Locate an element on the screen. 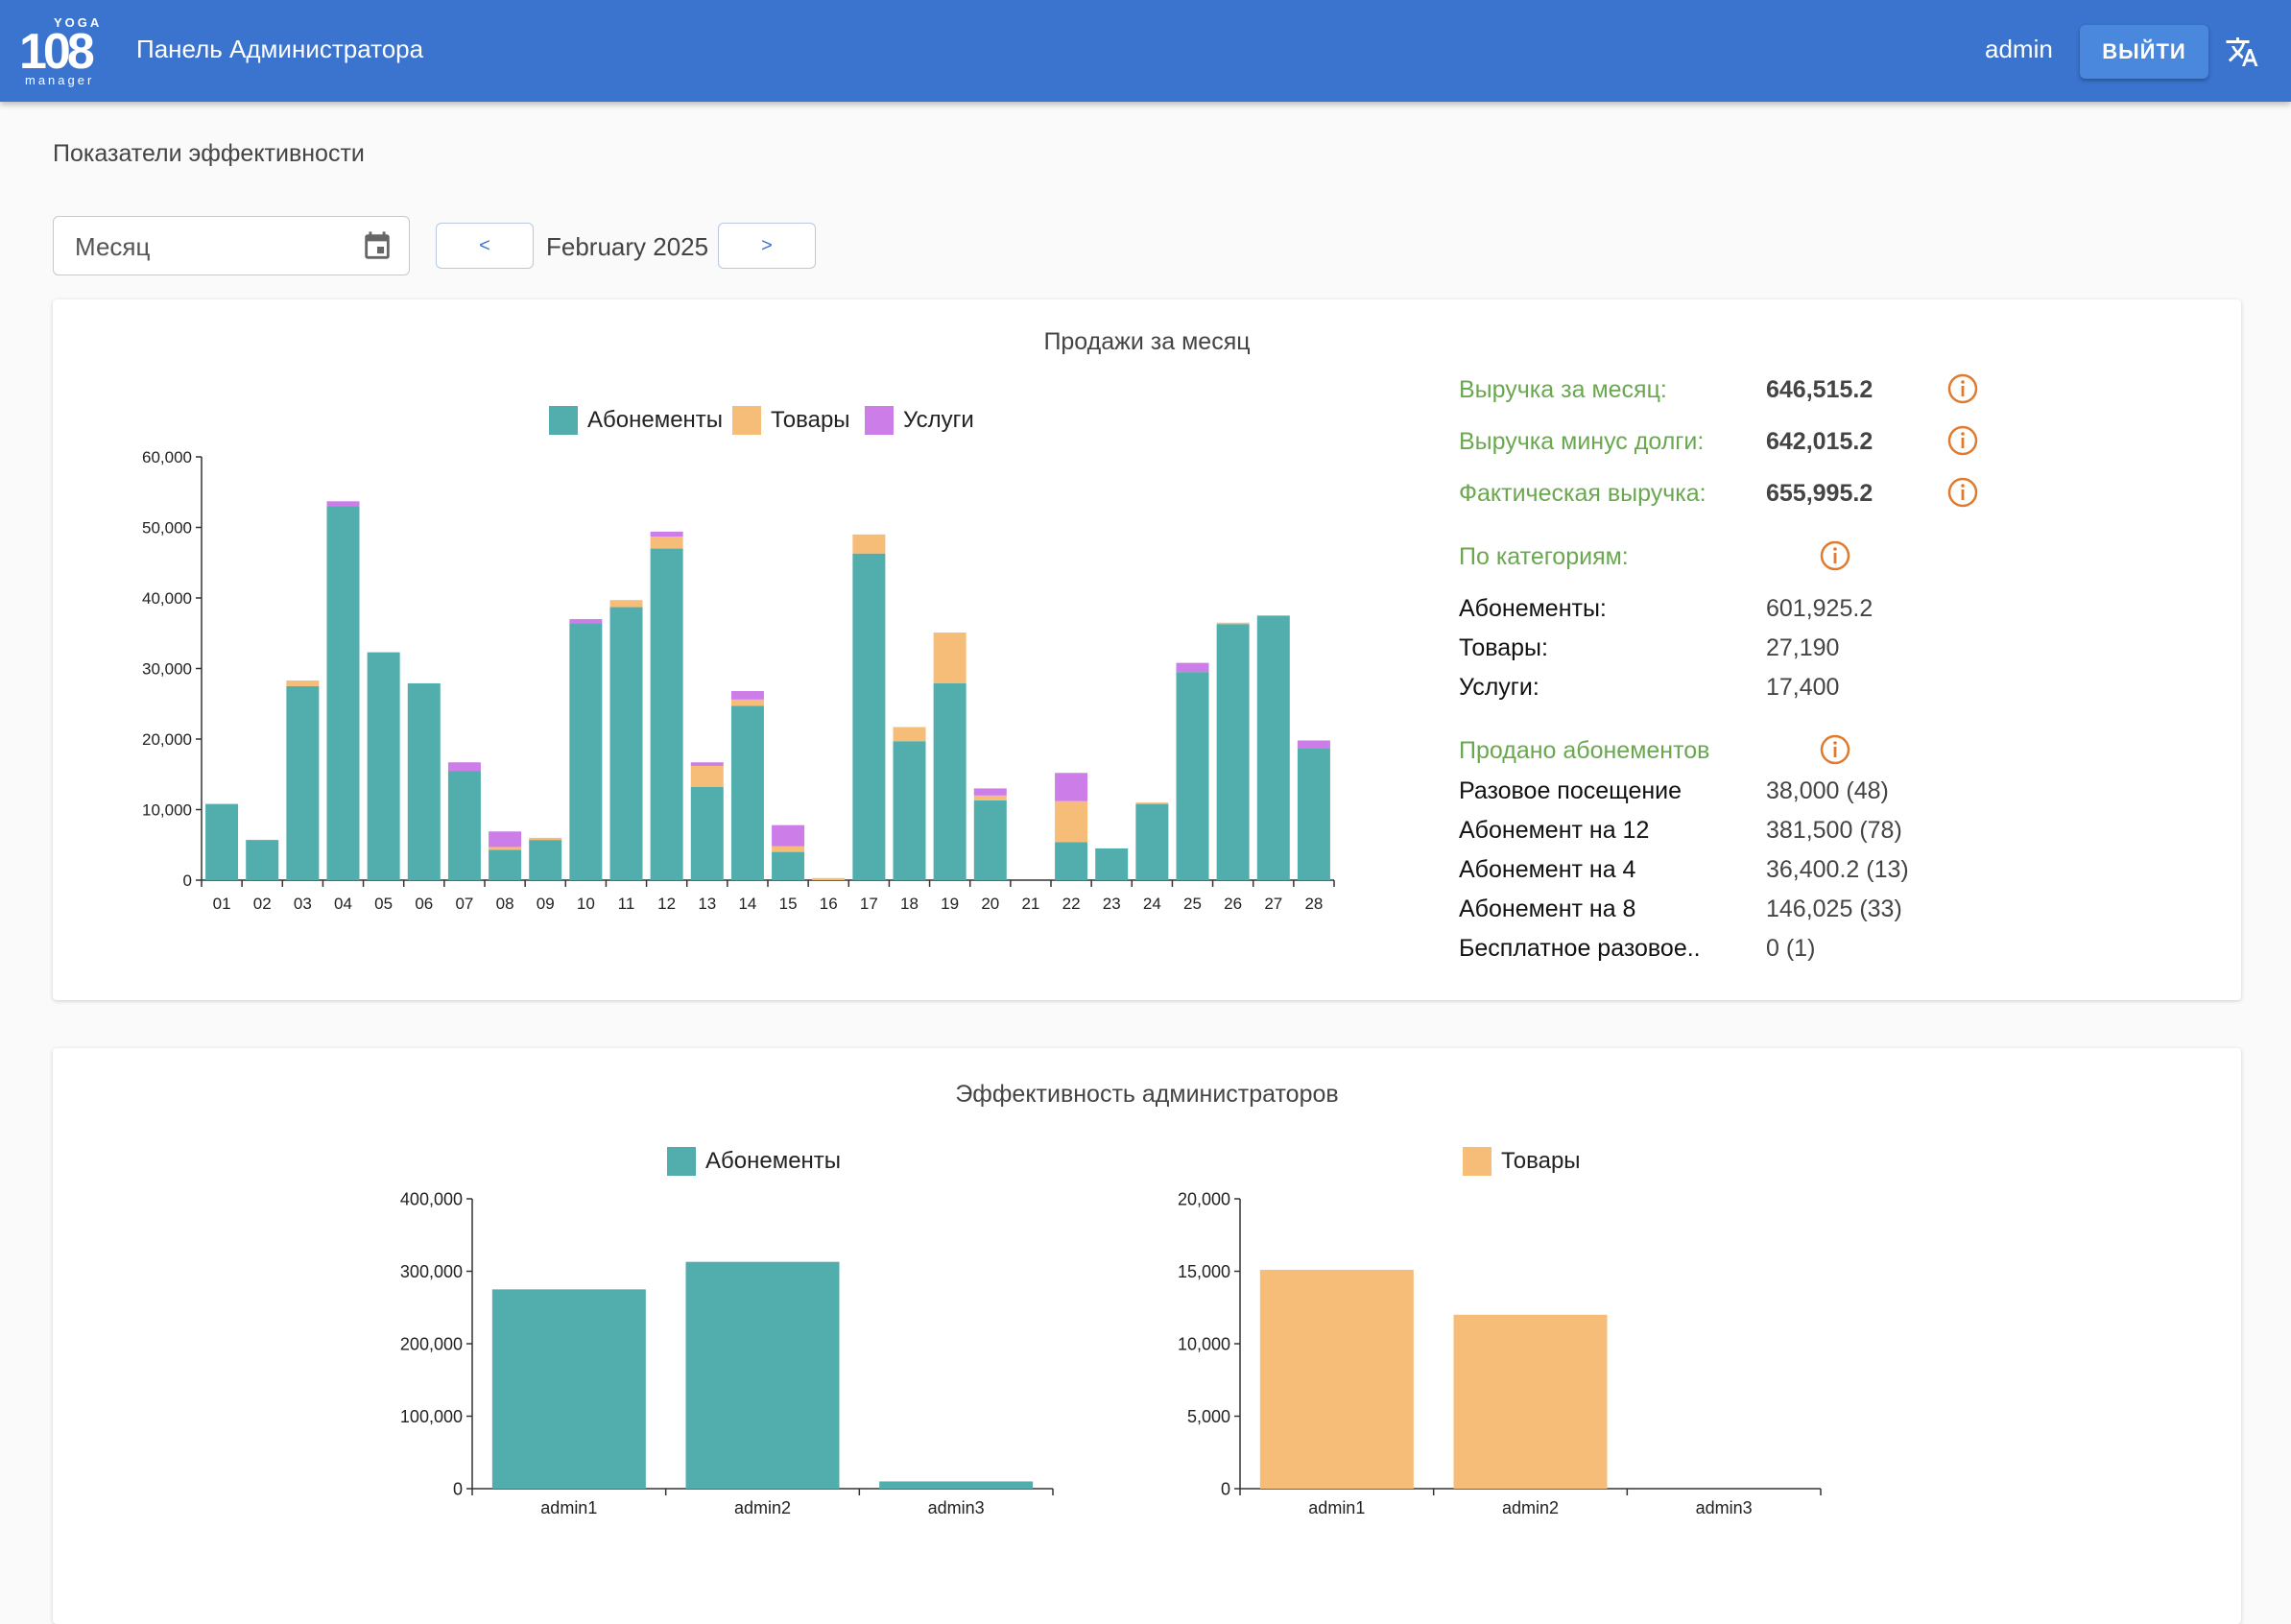  logout-button: ВЫЙТИ is located at coordinates (2144, 52).